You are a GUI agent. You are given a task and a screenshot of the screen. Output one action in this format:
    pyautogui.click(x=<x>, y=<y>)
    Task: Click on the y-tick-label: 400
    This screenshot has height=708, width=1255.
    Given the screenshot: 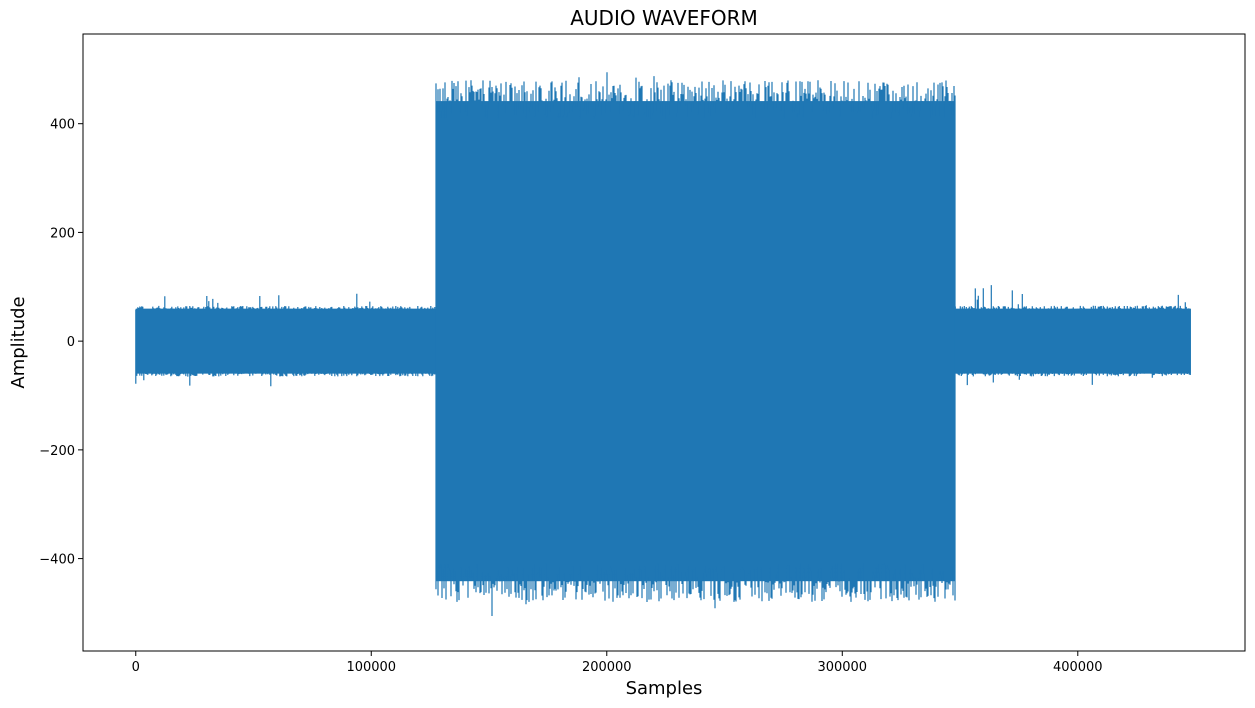 What is the action you would take?
    pyautogui.click(x=62, y=125)
    